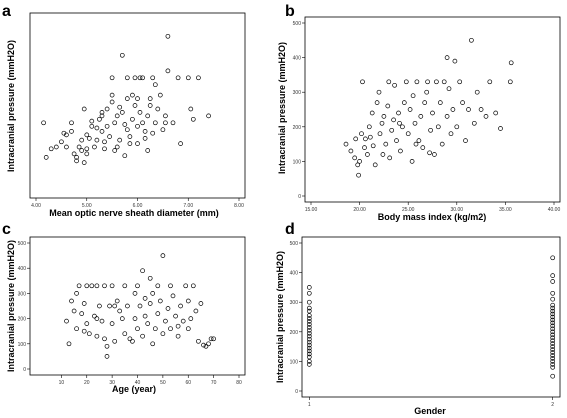  What do you see at coordinates (554, 210) in the screenshot?
I see `x-tick-label: 40.00` at bounding box center [554, 210].